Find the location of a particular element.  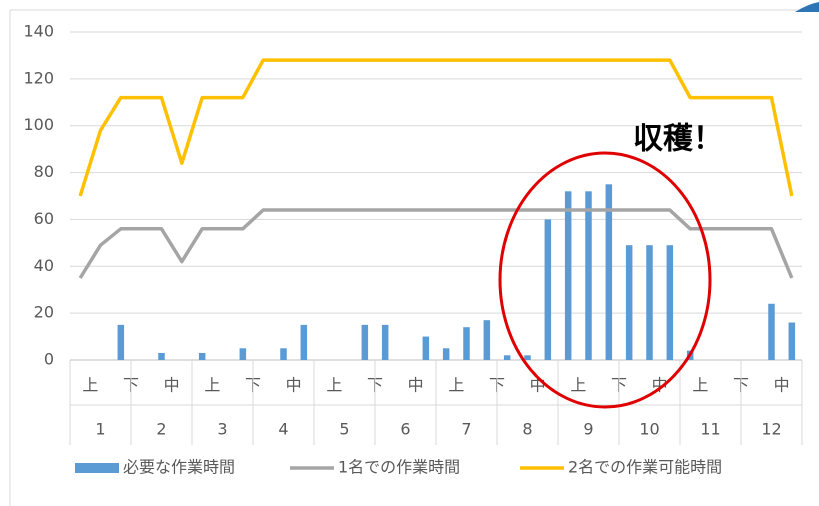

month-label: 10 is located at coordinates (649, 429).